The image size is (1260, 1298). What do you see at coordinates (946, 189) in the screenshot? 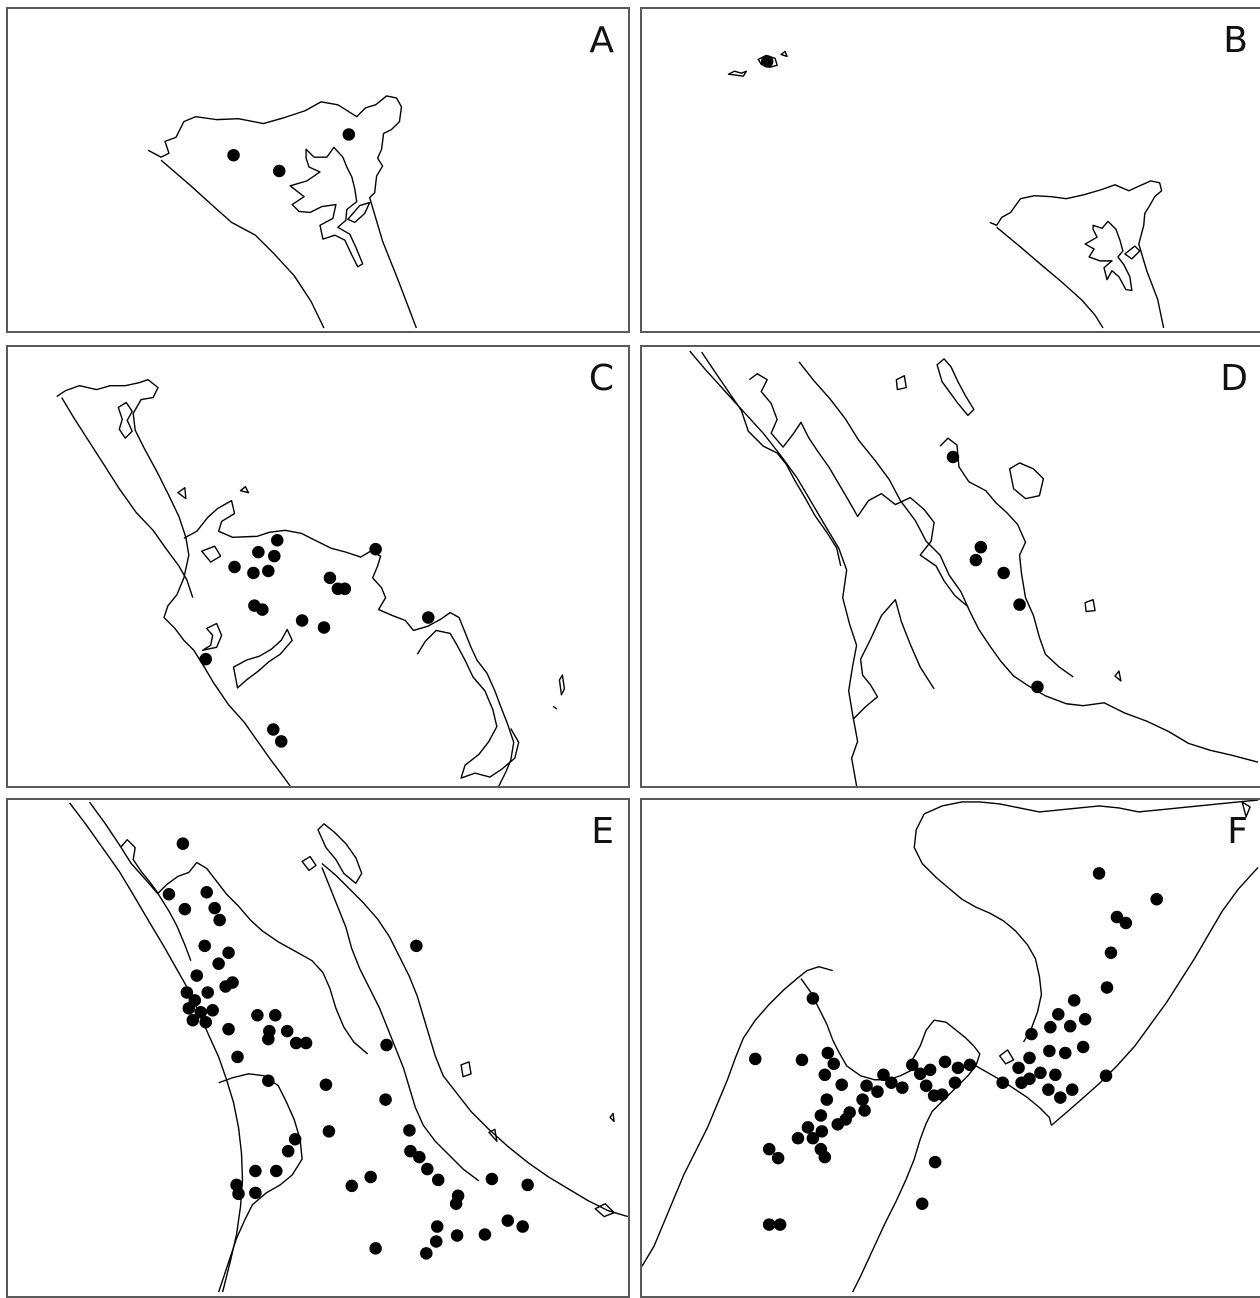
I see `map-b` at bounding box center [946, 189].